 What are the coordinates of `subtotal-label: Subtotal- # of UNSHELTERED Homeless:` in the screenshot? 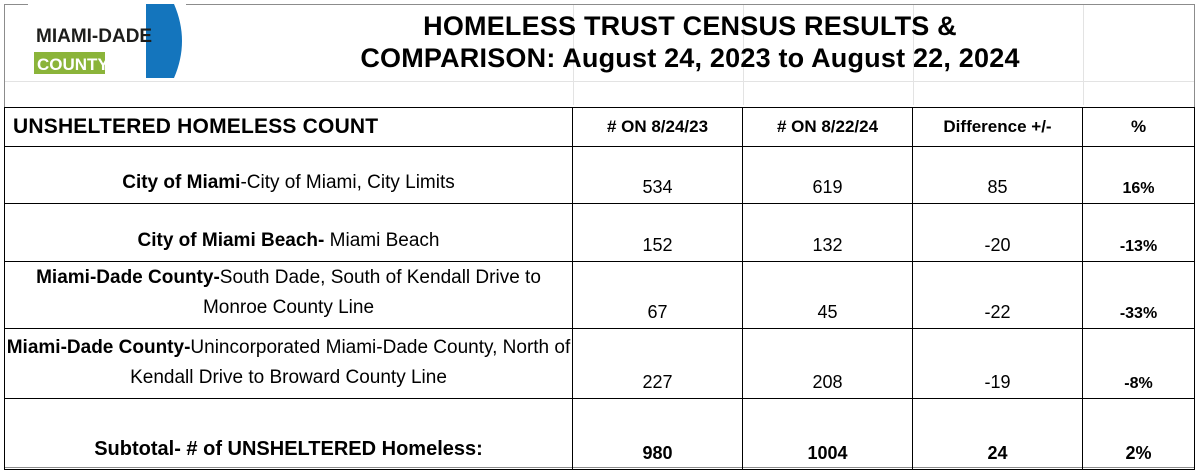 It's located at (288, 434).